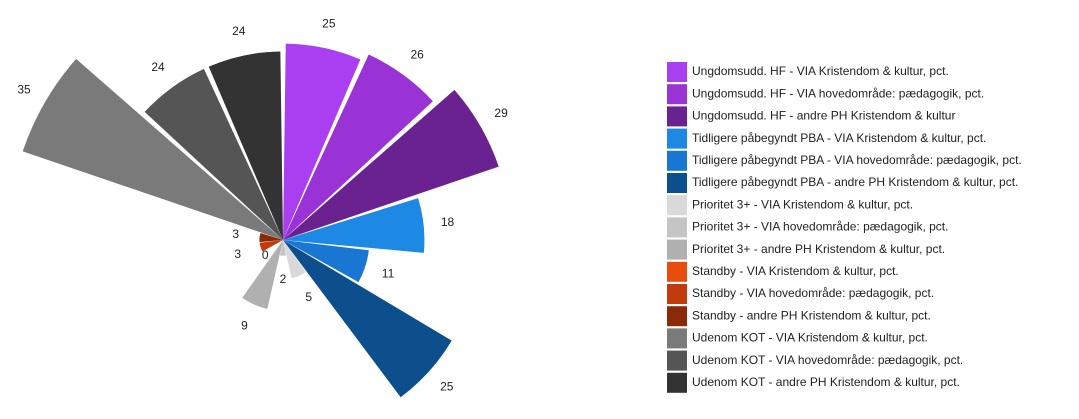 This screenshot has width=1079, height=419. I want to click on data-label: 11, so click(388, 273).